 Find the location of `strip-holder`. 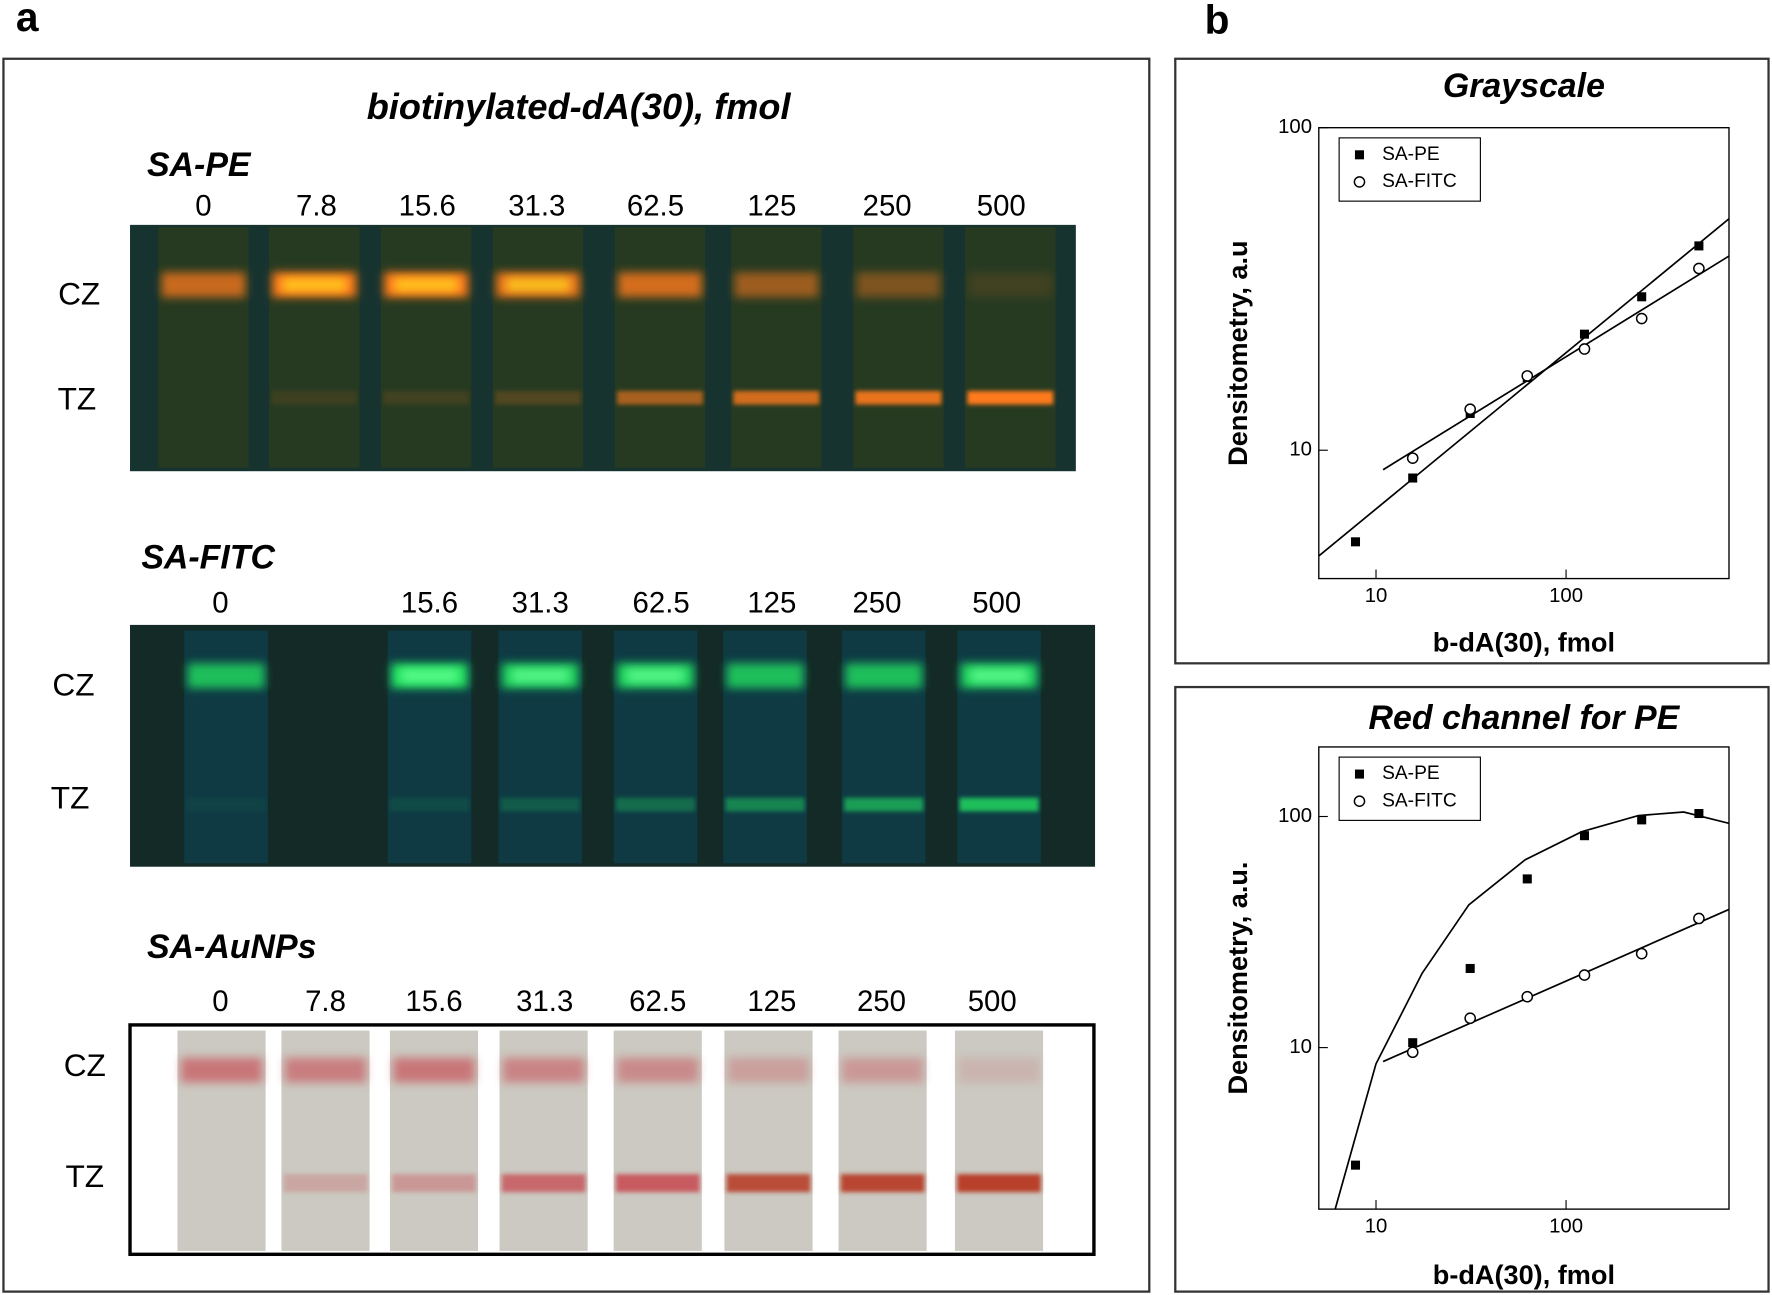

strip-holder is located at coordinates (612, 1140).